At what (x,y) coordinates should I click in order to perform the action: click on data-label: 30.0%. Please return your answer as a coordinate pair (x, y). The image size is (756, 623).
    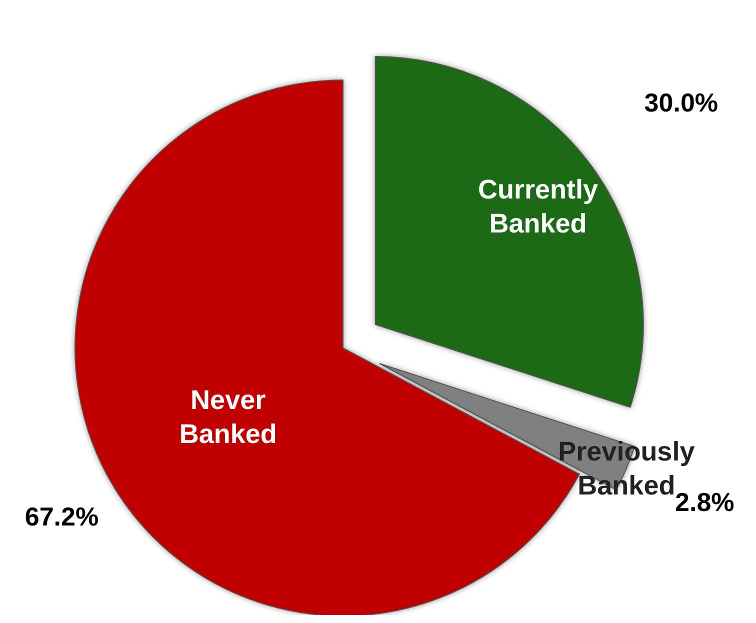
    Looking at the image, I should click on (681, 102).